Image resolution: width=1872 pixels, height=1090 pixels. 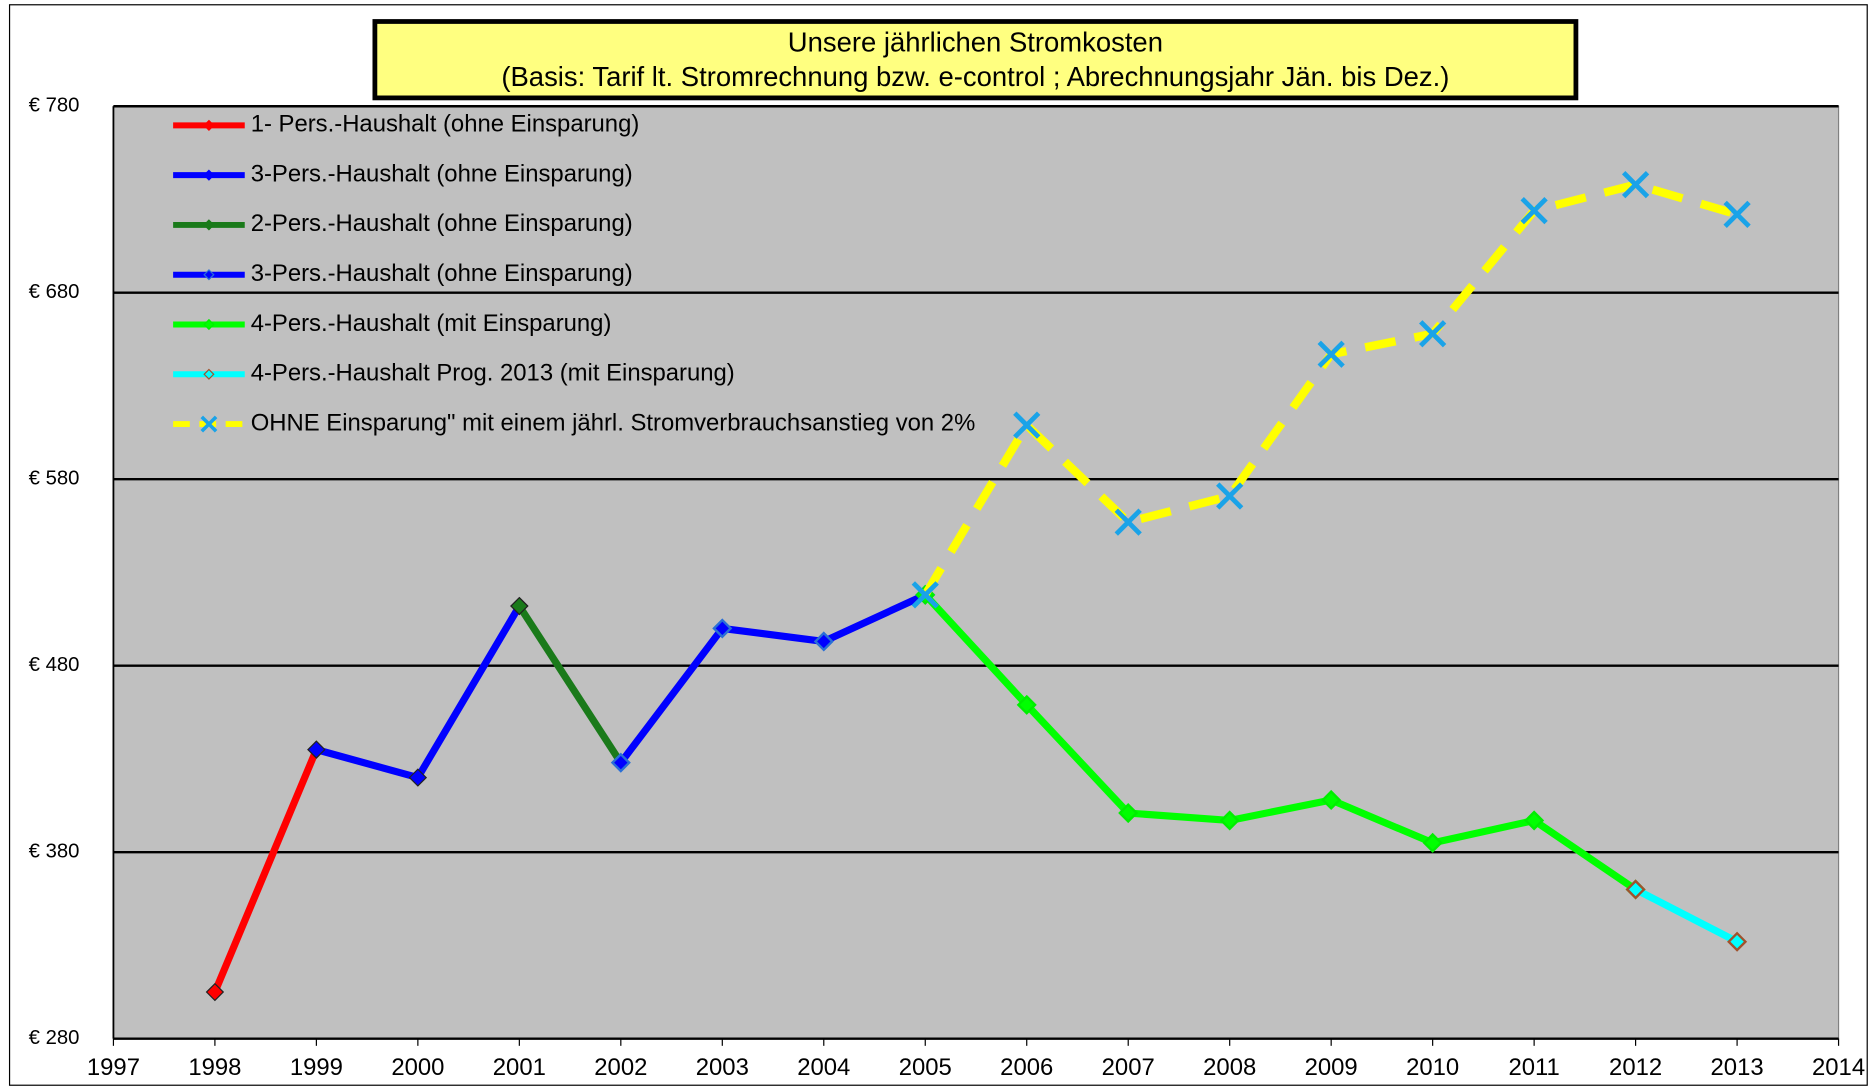 I want to click on x-tick-label: 2013, so click(x=1737, y=1067).